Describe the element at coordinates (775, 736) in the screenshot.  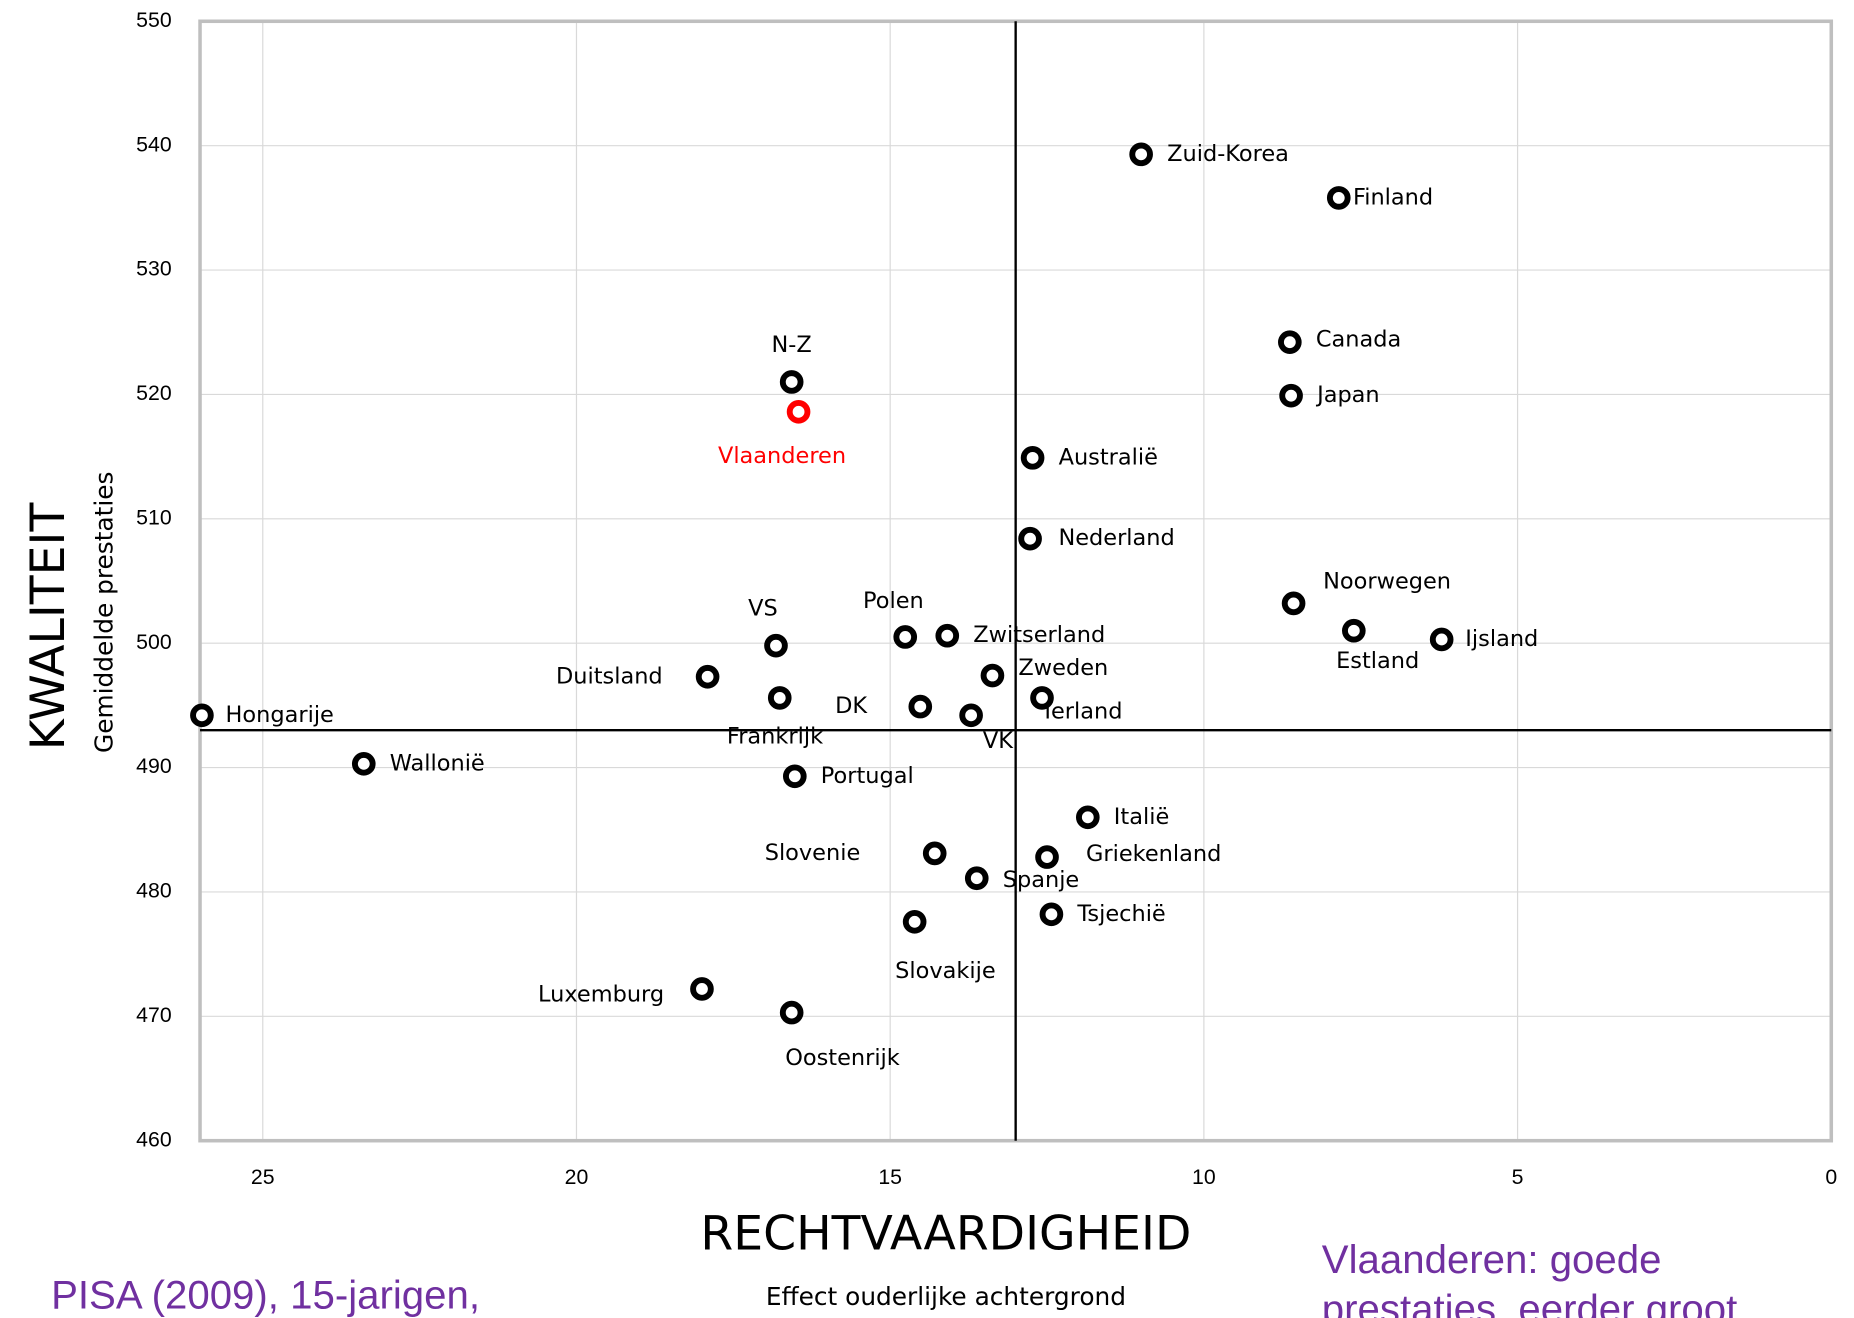
I see `point-label: Frankrijk` at that location.